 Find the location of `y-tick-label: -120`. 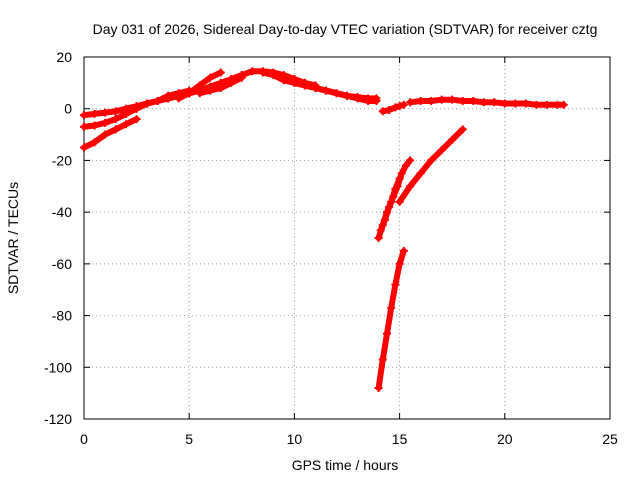

y-tick-label: -120 is located at coordinates (58, 419).